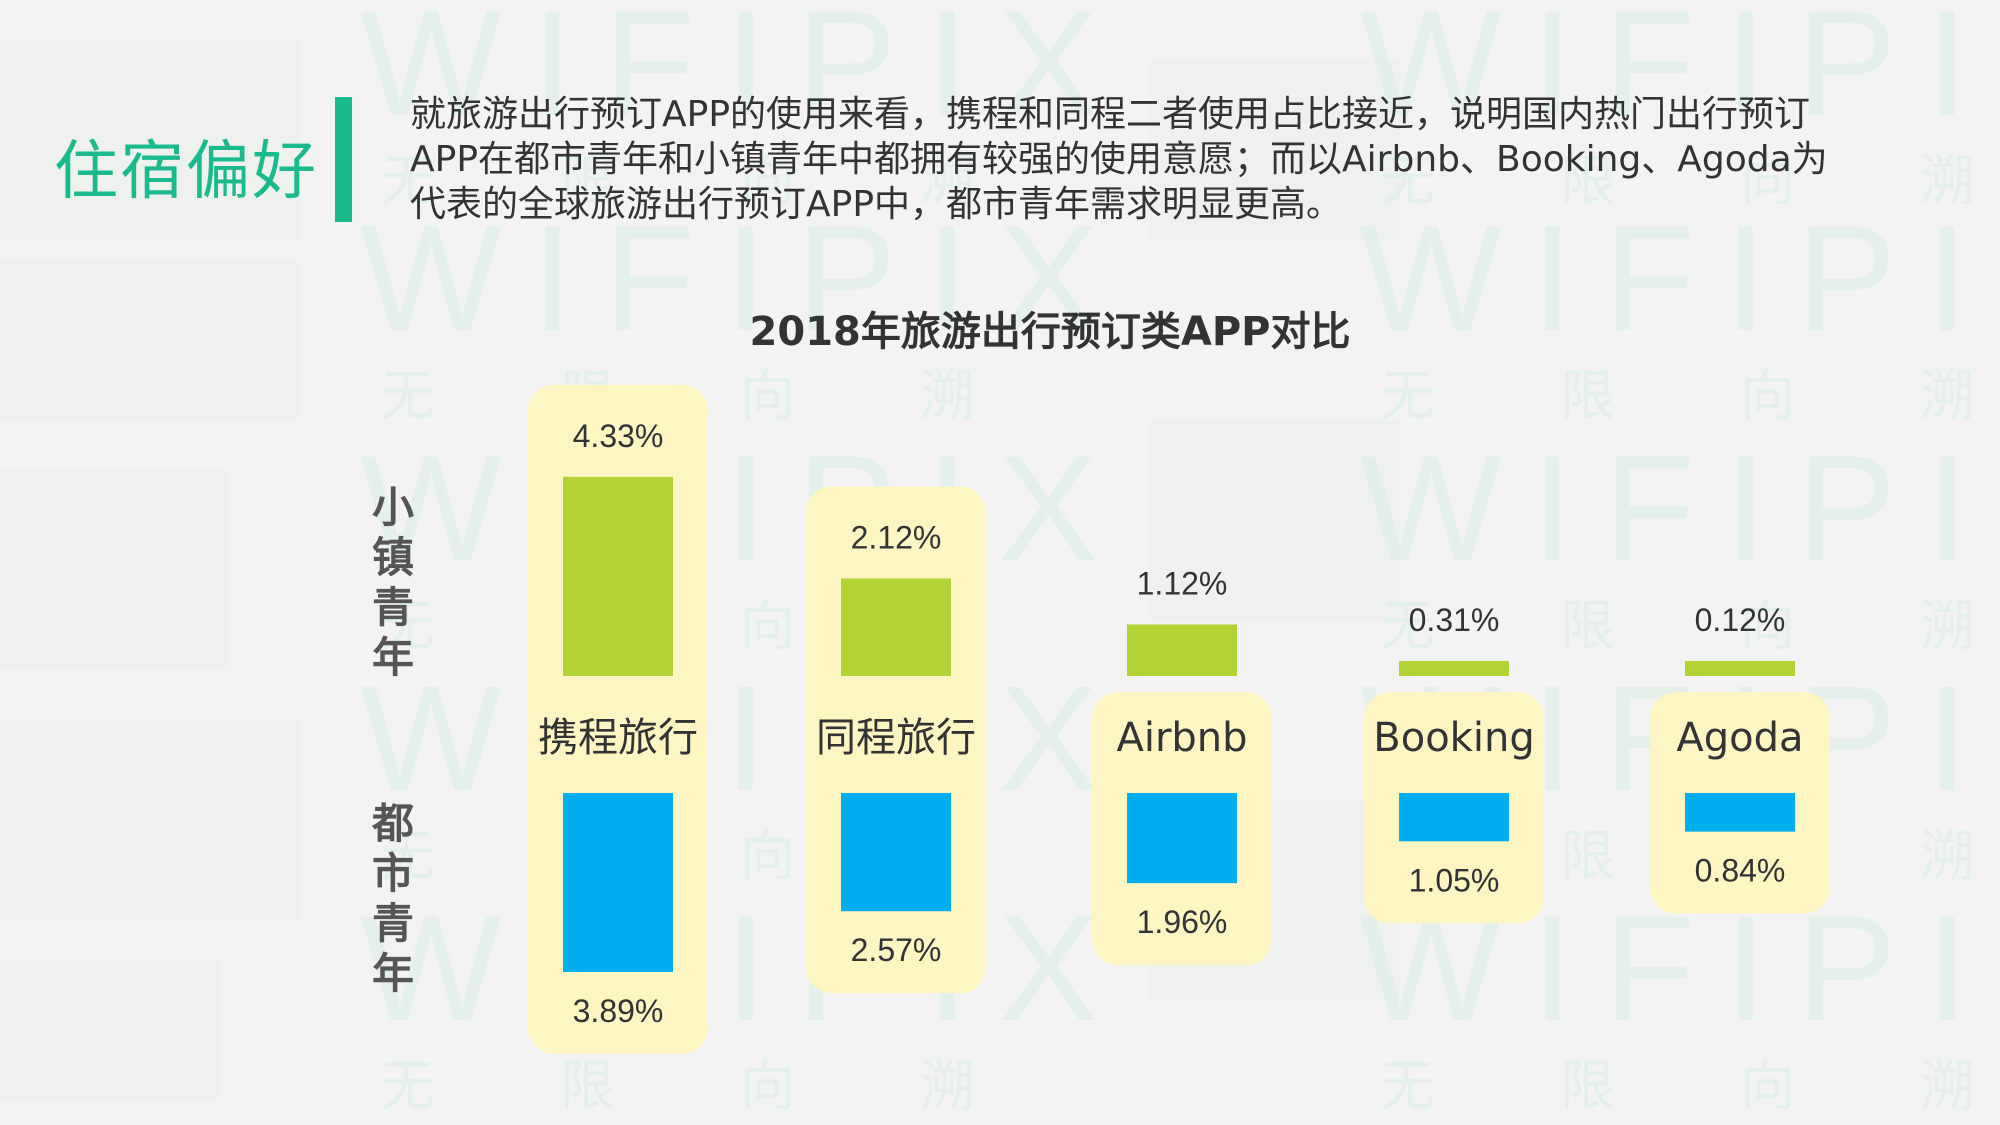 This screenshot has width=2000, height=1125. Describe the element at coordinates (1454, 620) in the screenshot. I see `label-small-town-3: 0.31%` at that location.